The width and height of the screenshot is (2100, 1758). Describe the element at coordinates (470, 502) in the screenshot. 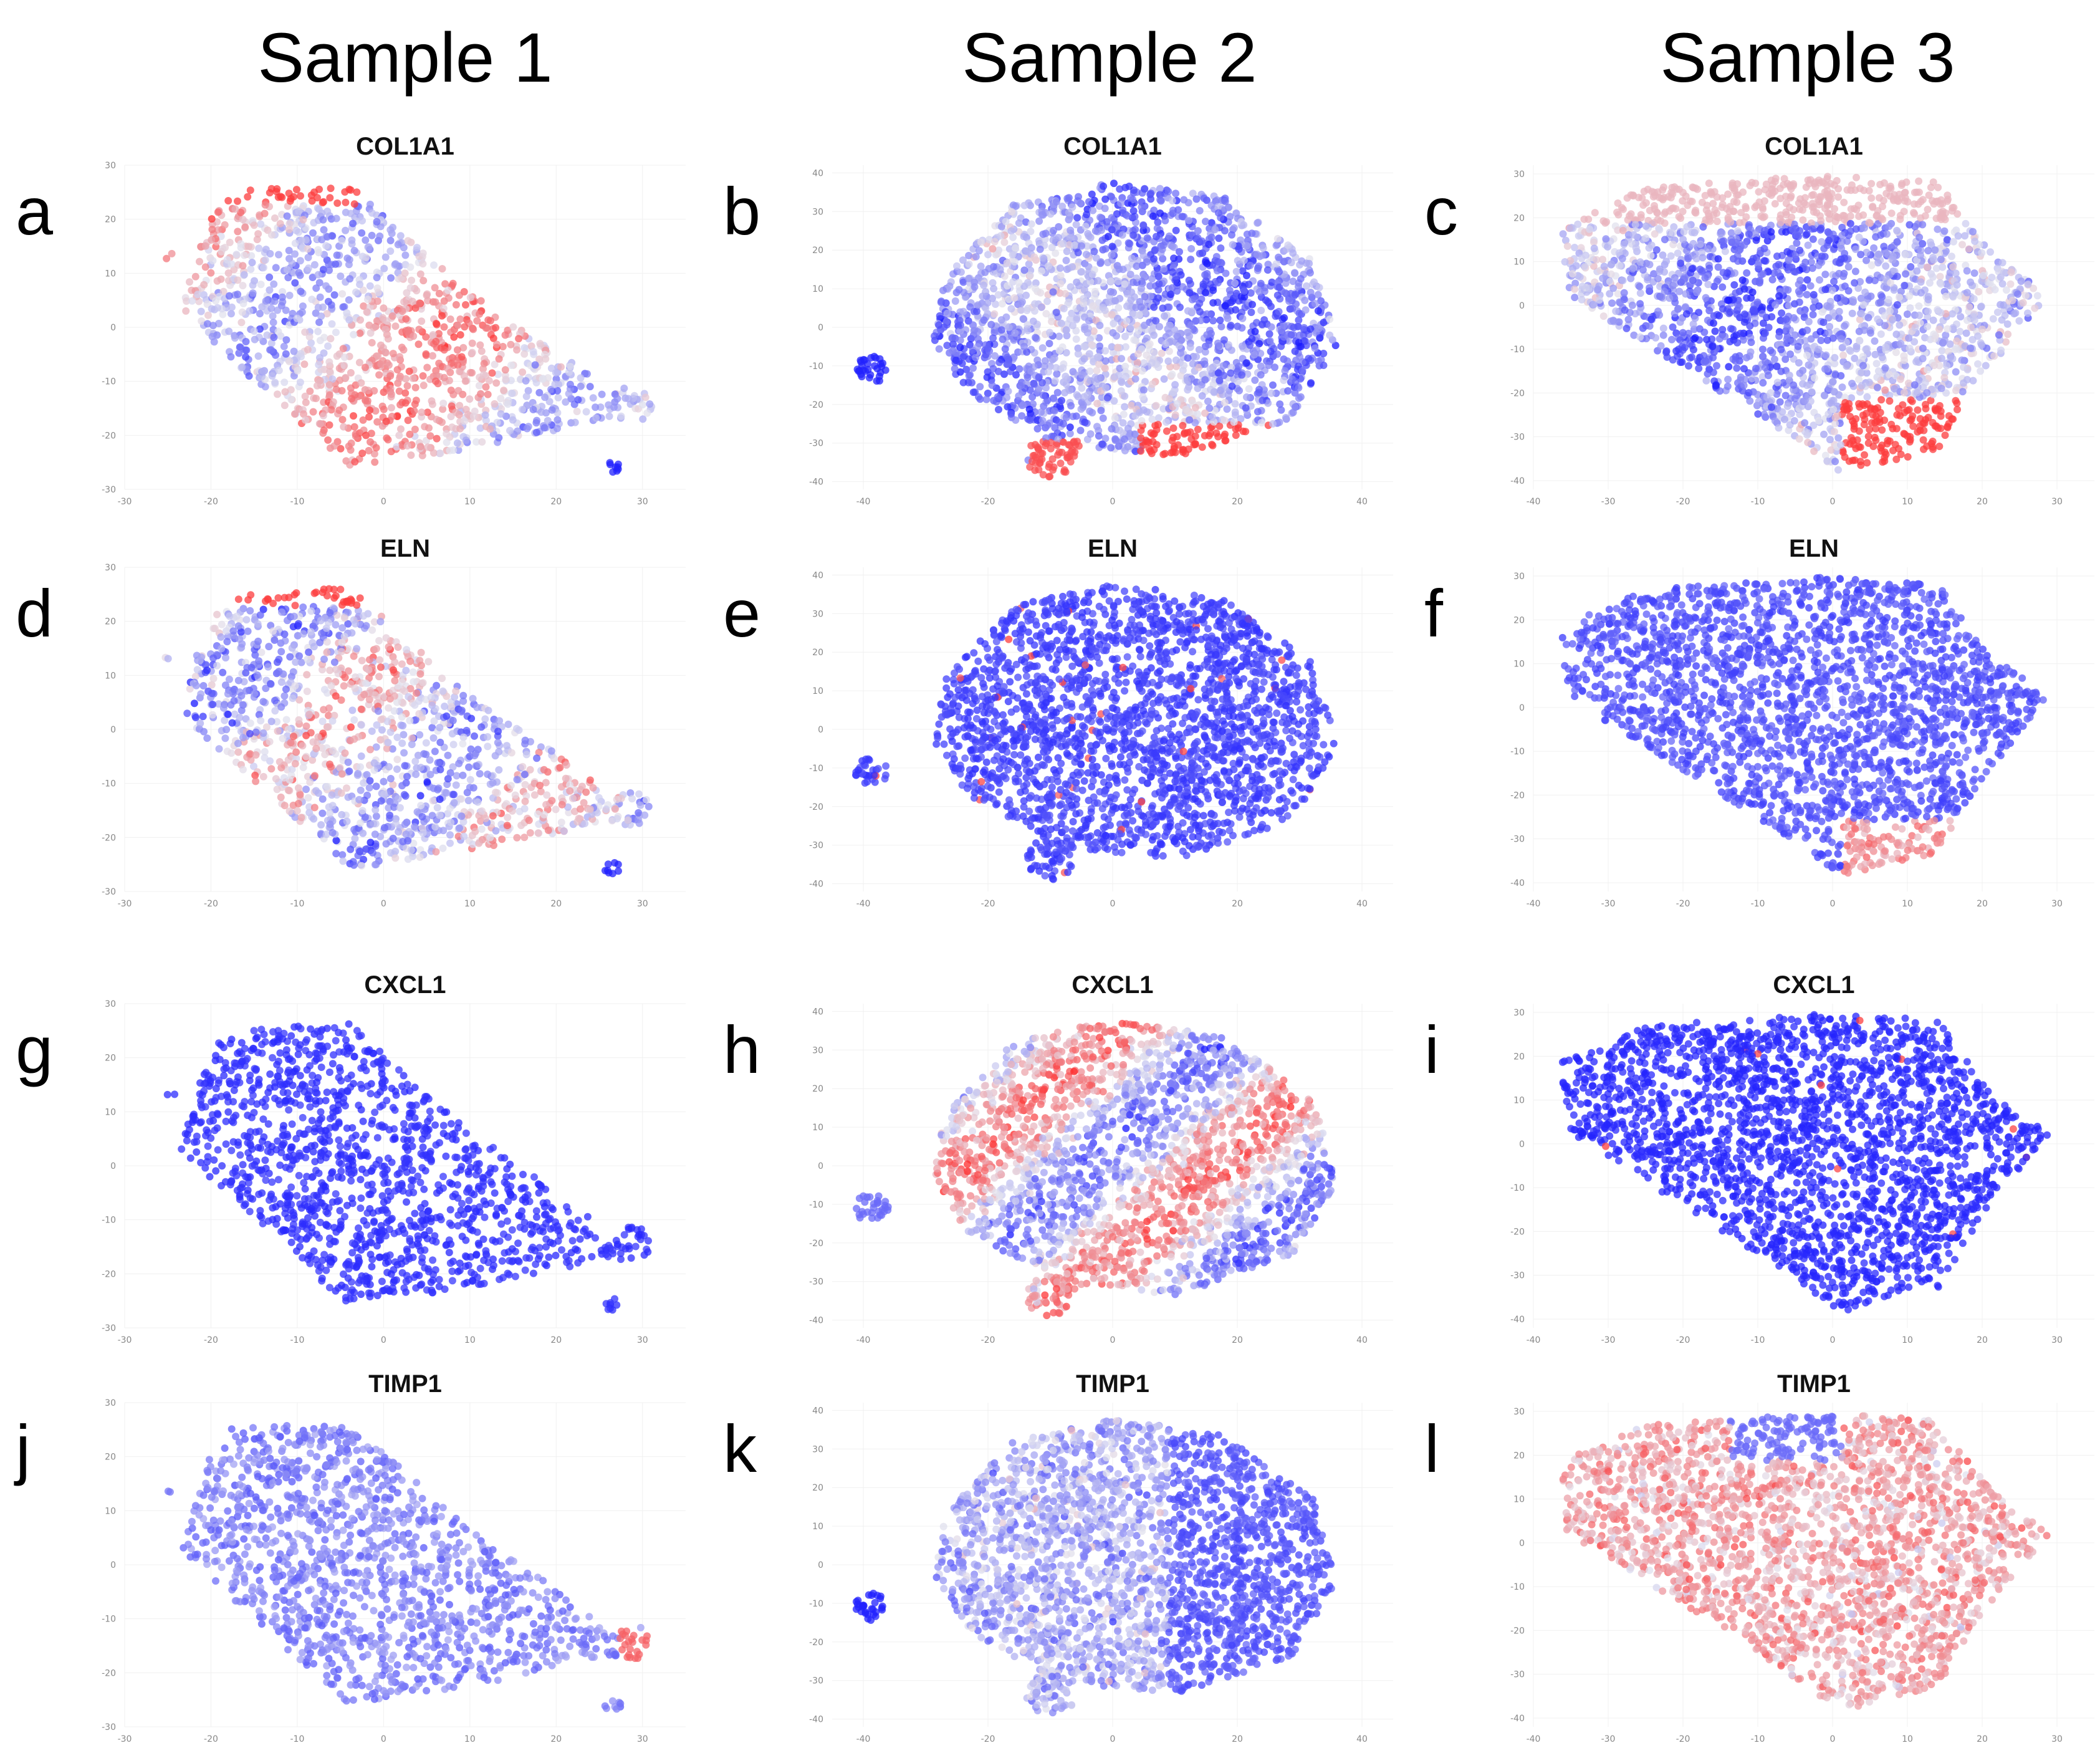

I see `x-tick-label: 10` at that location.